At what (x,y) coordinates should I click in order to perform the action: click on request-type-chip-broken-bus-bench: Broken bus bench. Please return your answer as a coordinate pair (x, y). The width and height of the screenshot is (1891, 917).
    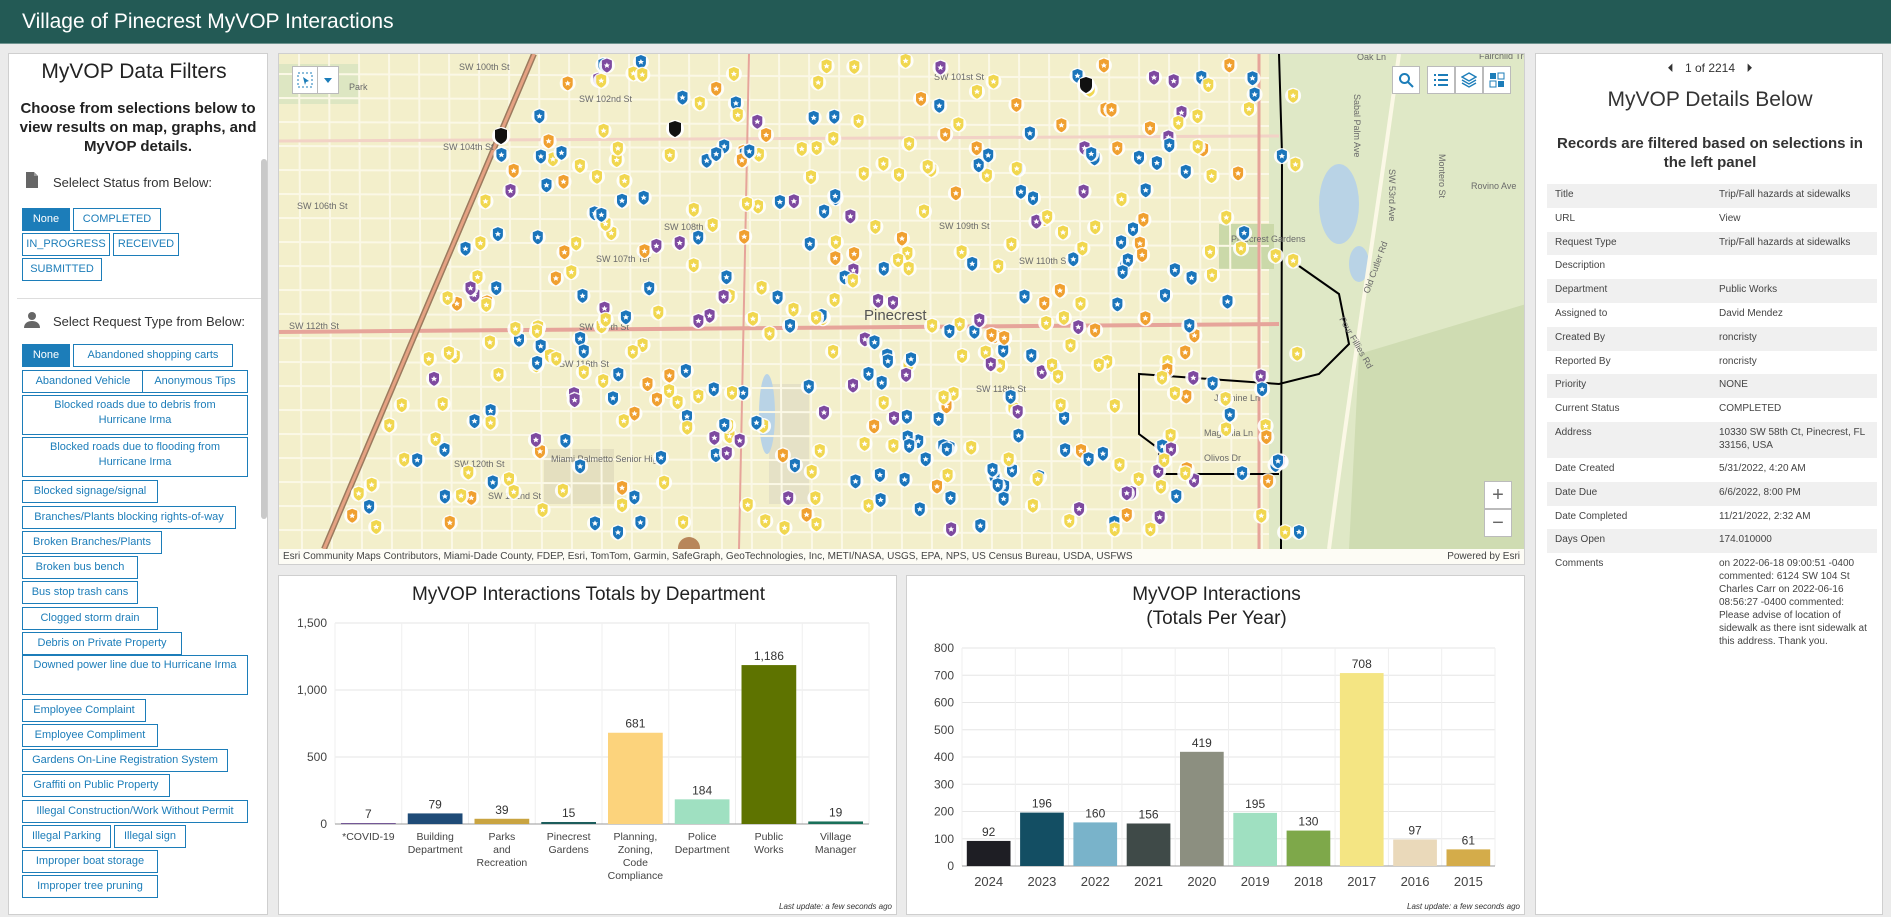
    Looking at the image, I should click on (80, 567).